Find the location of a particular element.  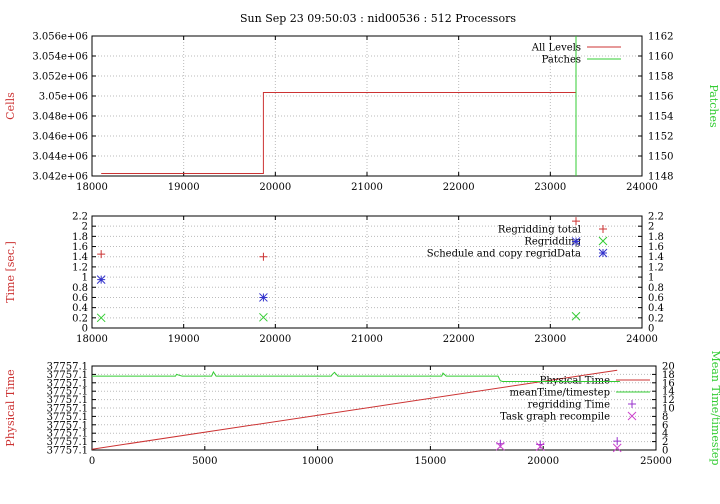

y-tick-label: 1.6 is located at coordinates (80, 247).